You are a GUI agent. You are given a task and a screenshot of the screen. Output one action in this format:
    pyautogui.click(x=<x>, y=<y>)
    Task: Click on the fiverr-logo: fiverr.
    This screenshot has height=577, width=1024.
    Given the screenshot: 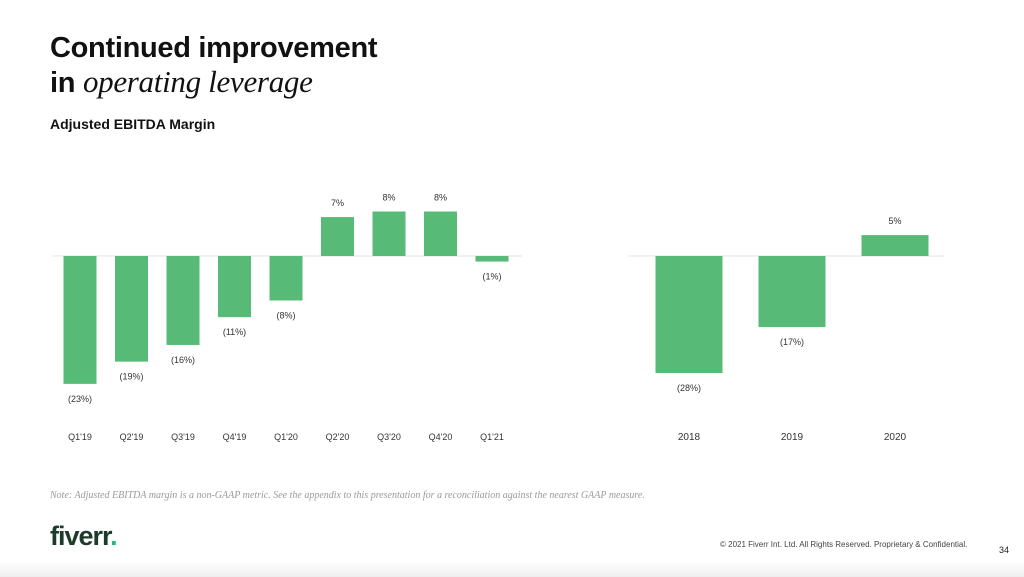 What is the action you would take?
    pyautogui.click(x=84, y=536)
    